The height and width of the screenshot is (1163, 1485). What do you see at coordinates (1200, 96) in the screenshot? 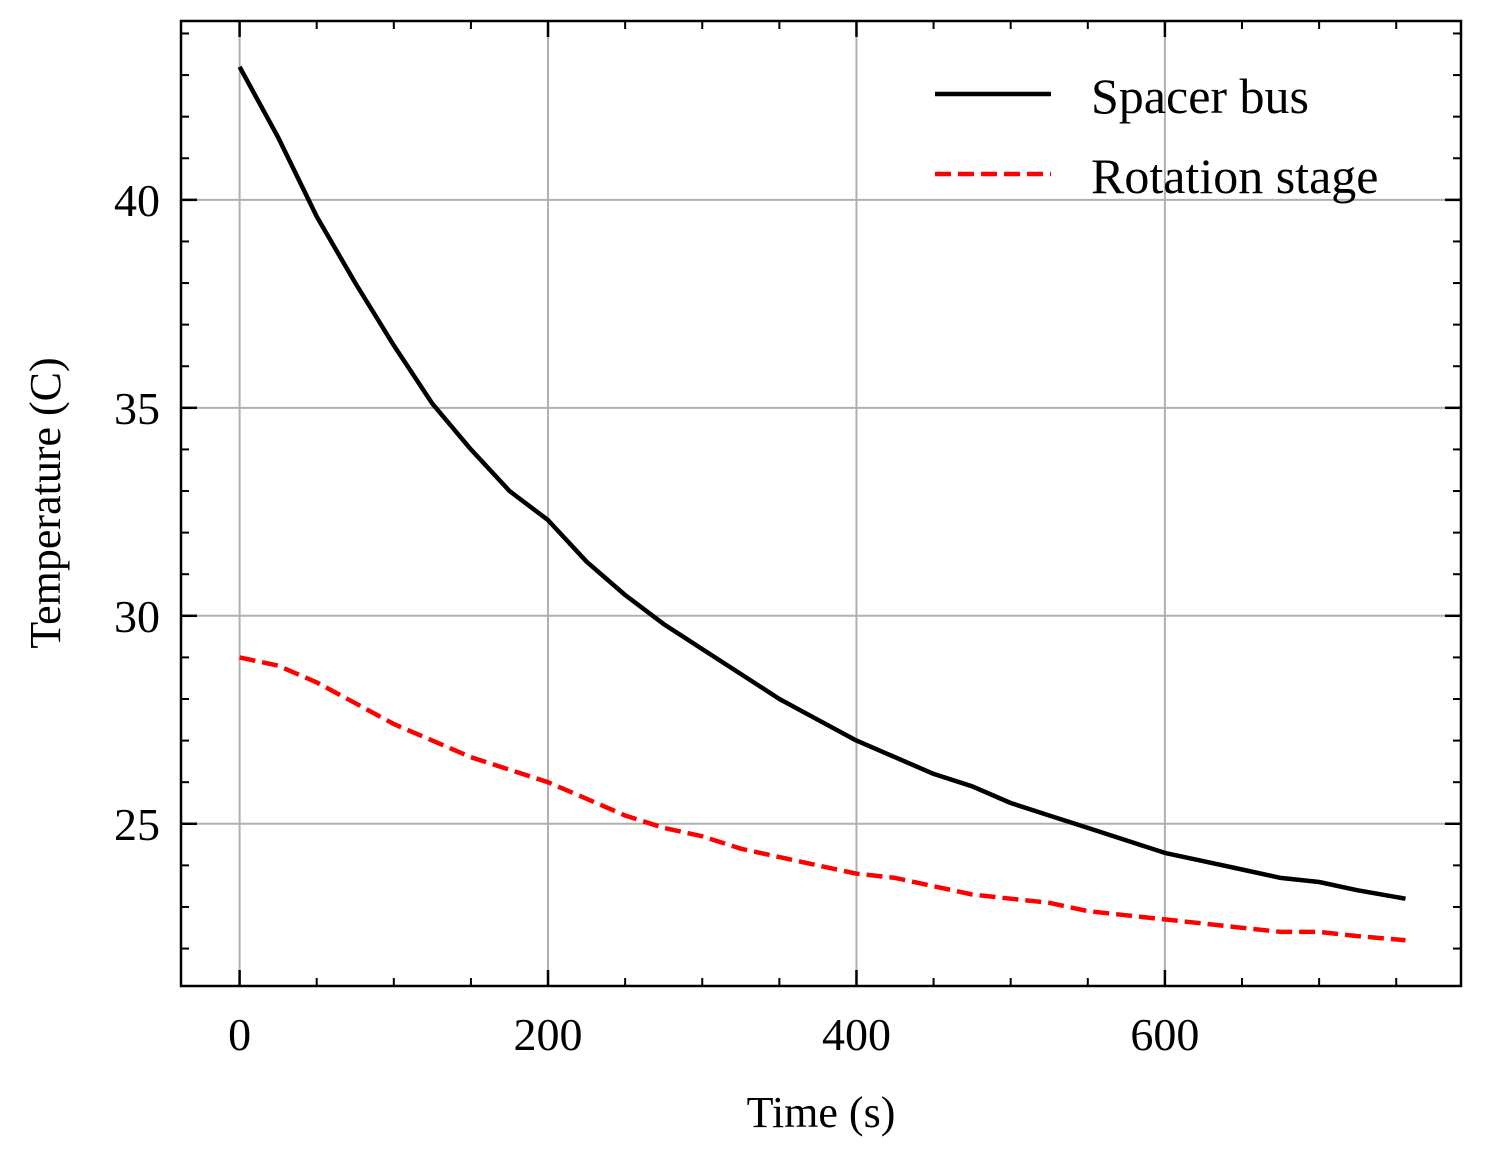
I see `legend-label-spacer-bus: Spacer bus` at bounding box center [1200, 96].